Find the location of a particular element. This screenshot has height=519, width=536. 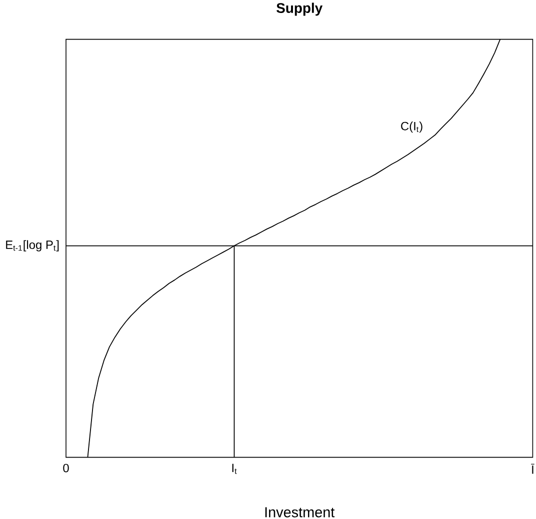

series-label: C(I$_{t}$) is located at coordinates (411, 127).